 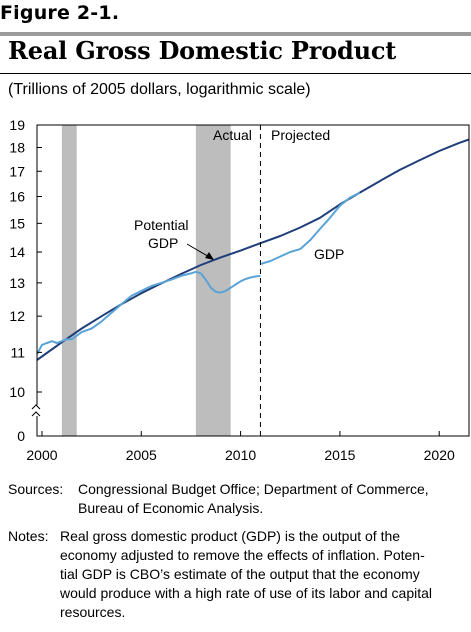 I want to click on axis-break-icon, so click(x=36, y=410).